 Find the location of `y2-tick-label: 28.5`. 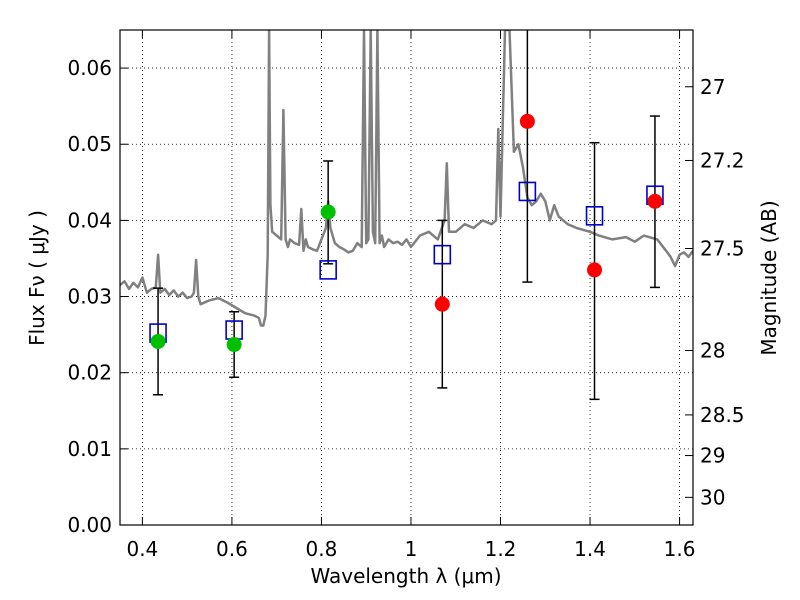

y2-tick-label: 28.5 is located at coordinates (722, 415).